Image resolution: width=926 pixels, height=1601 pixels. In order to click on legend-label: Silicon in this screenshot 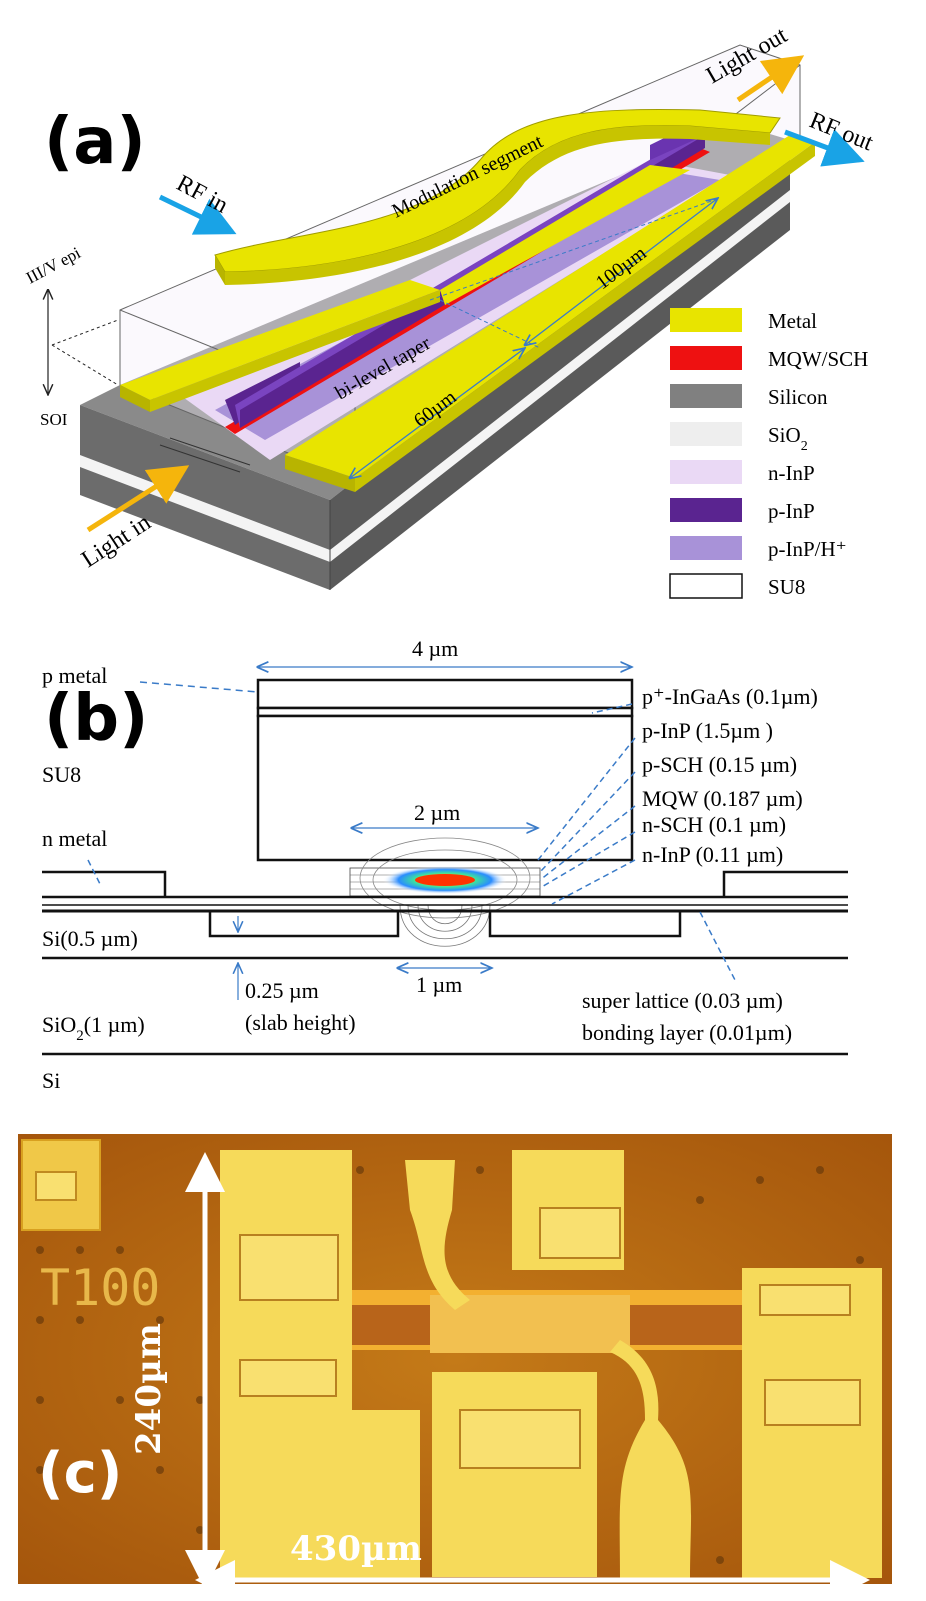, I will do `click(798, 397)`.